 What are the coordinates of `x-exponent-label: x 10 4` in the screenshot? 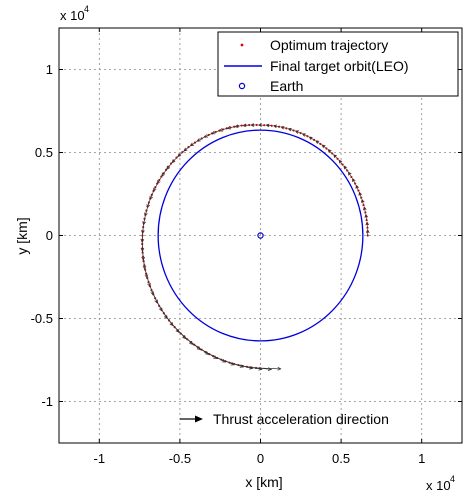 It's located at (440, 483).